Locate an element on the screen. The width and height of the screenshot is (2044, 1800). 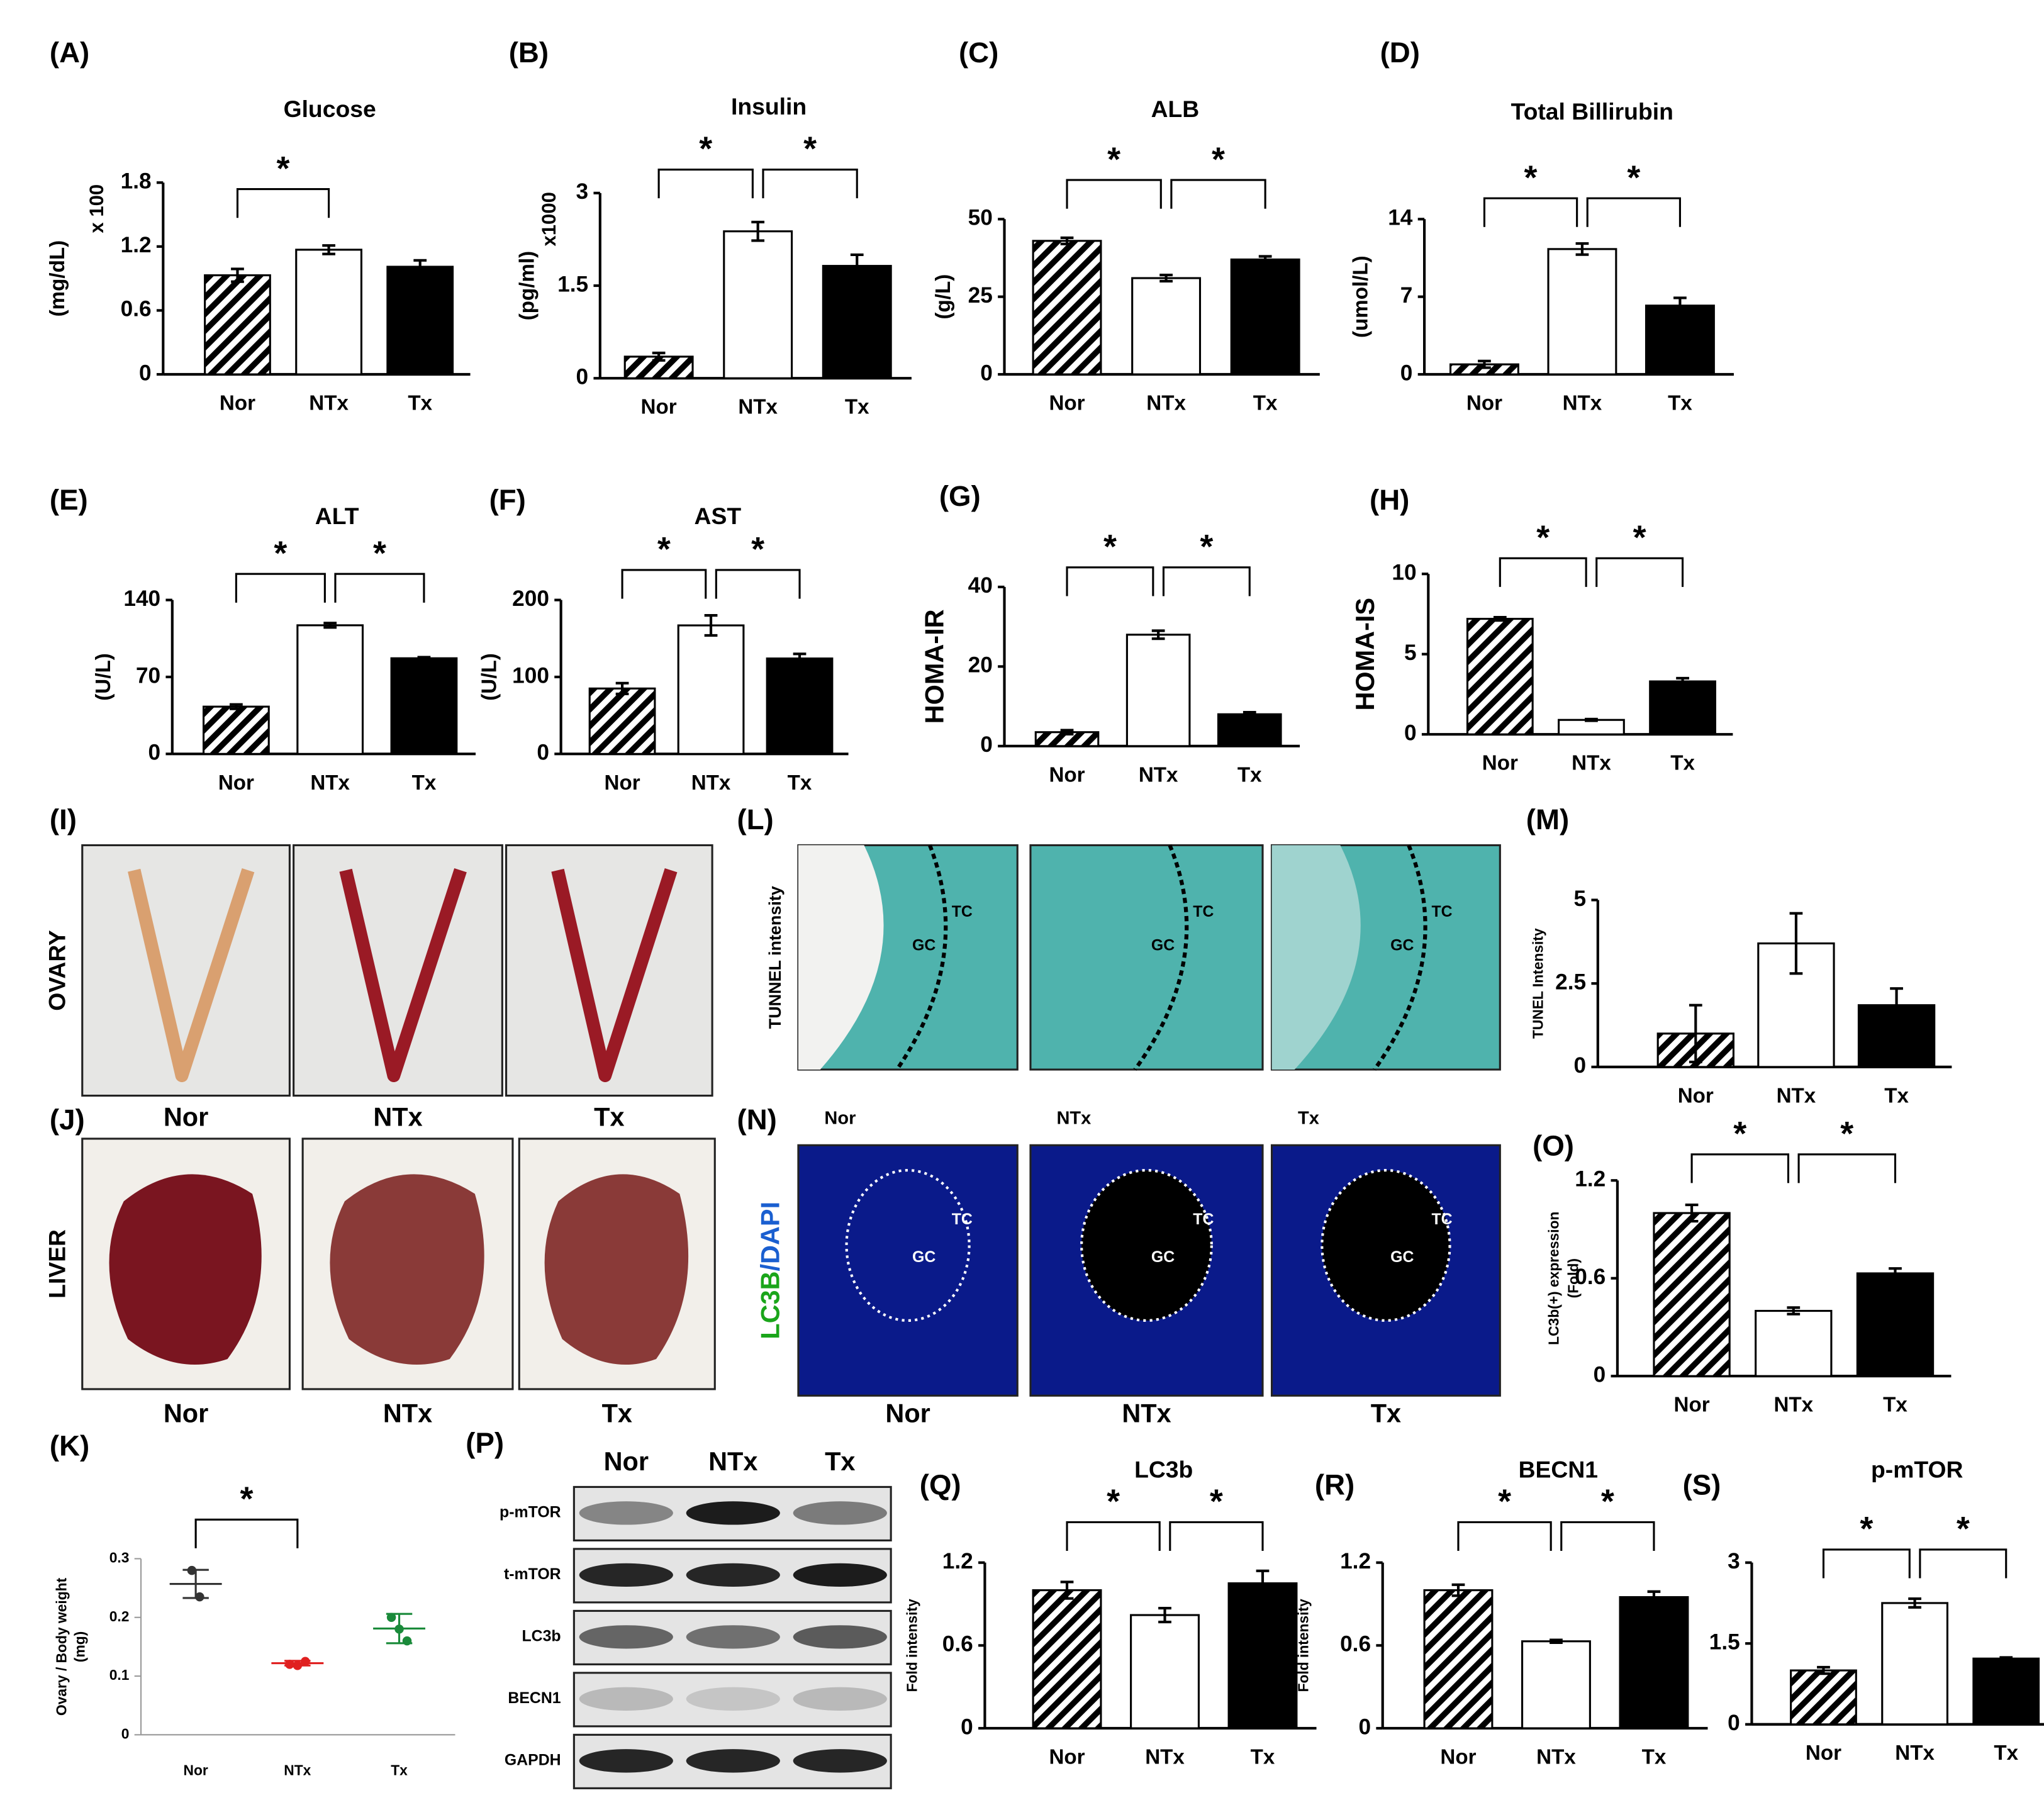
panel-label: (F) is located at coordinates (507, 500).